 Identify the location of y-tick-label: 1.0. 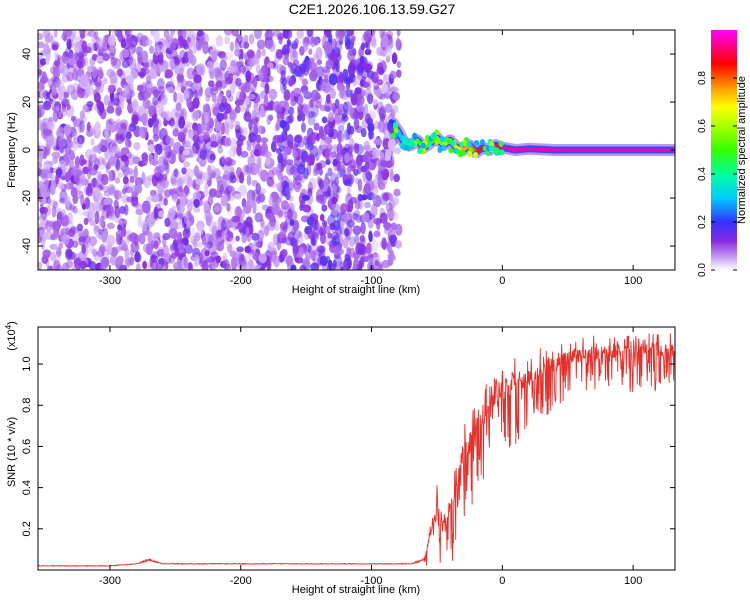
(27, 363).